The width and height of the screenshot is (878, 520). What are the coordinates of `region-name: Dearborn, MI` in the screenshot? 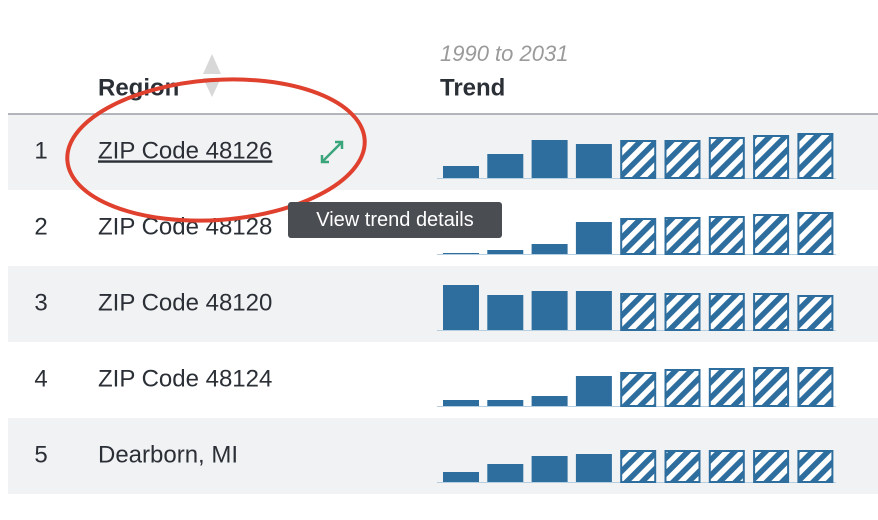 It's located at (168, 454).